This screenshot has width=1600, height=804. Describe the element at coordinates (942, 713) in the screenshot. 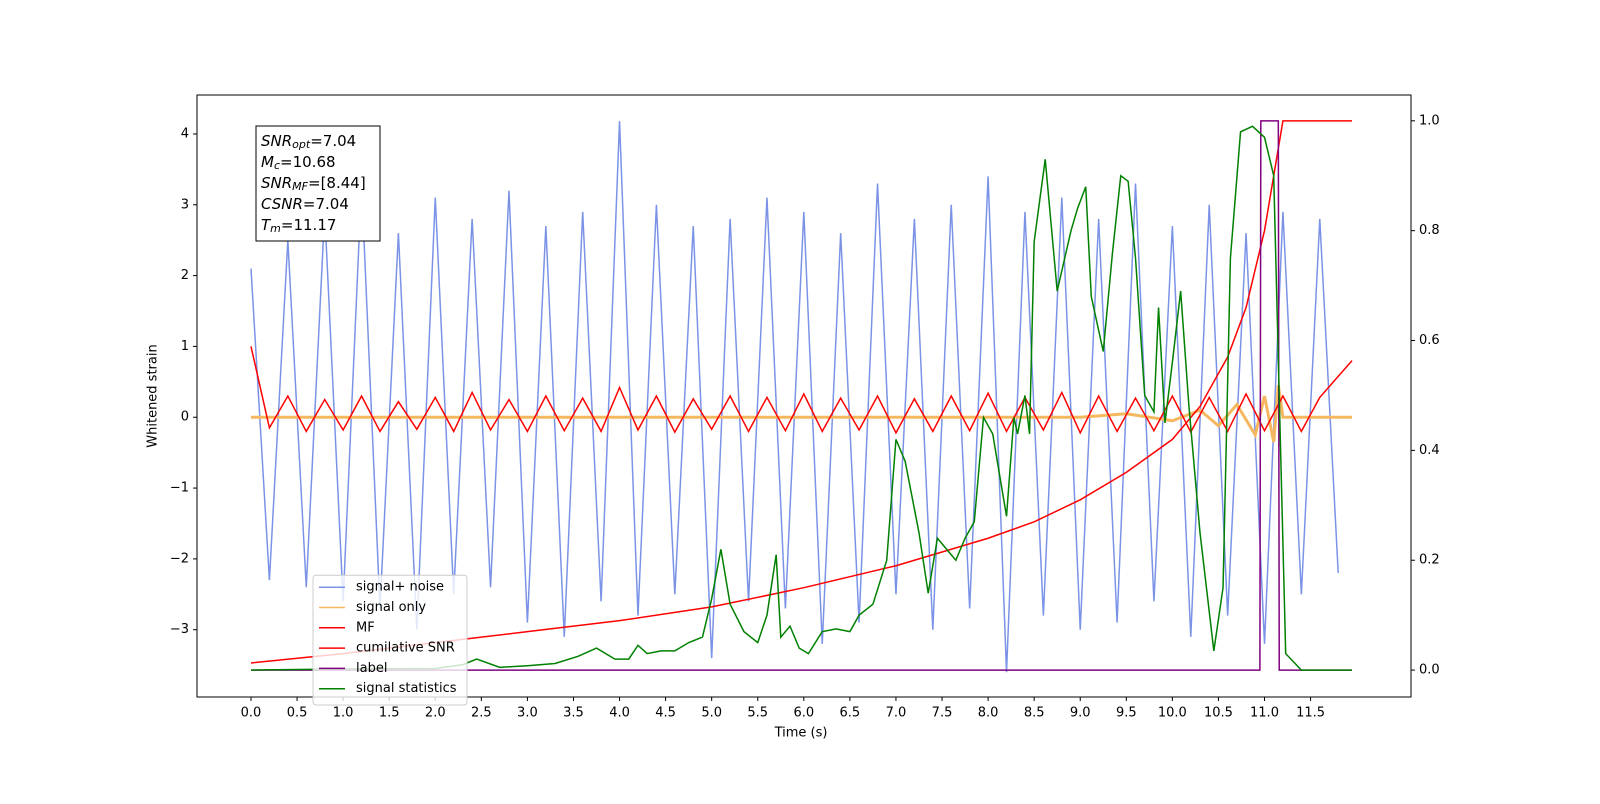

I see `x-tick-label: 7.5` at that location.